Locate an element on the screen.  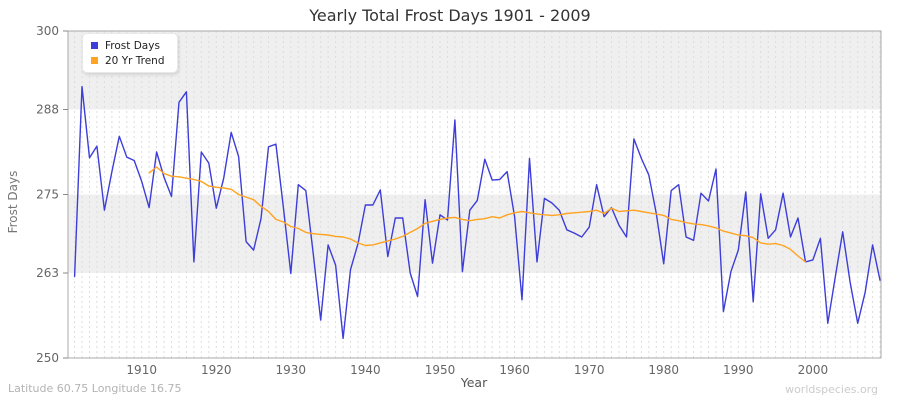
x-axis-title: Year is located at coordinates (474, 382).